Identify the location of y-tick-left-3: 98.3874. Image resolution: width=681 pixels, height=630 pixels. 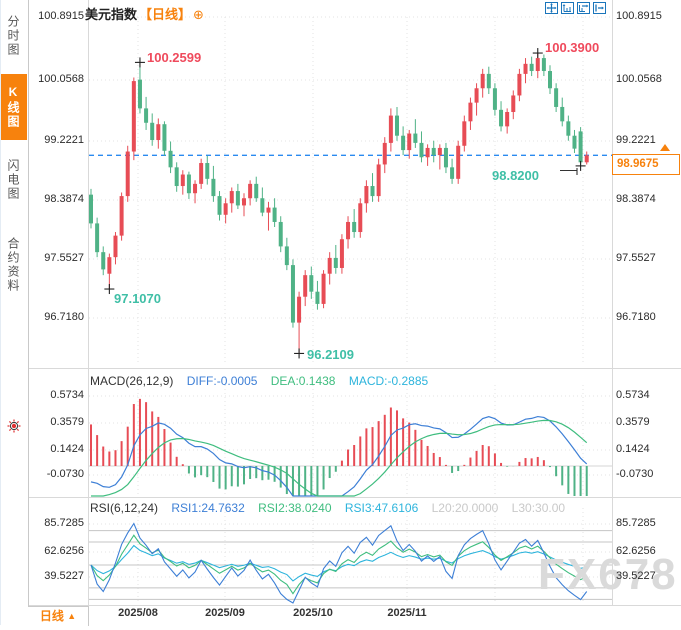
(64, 199).